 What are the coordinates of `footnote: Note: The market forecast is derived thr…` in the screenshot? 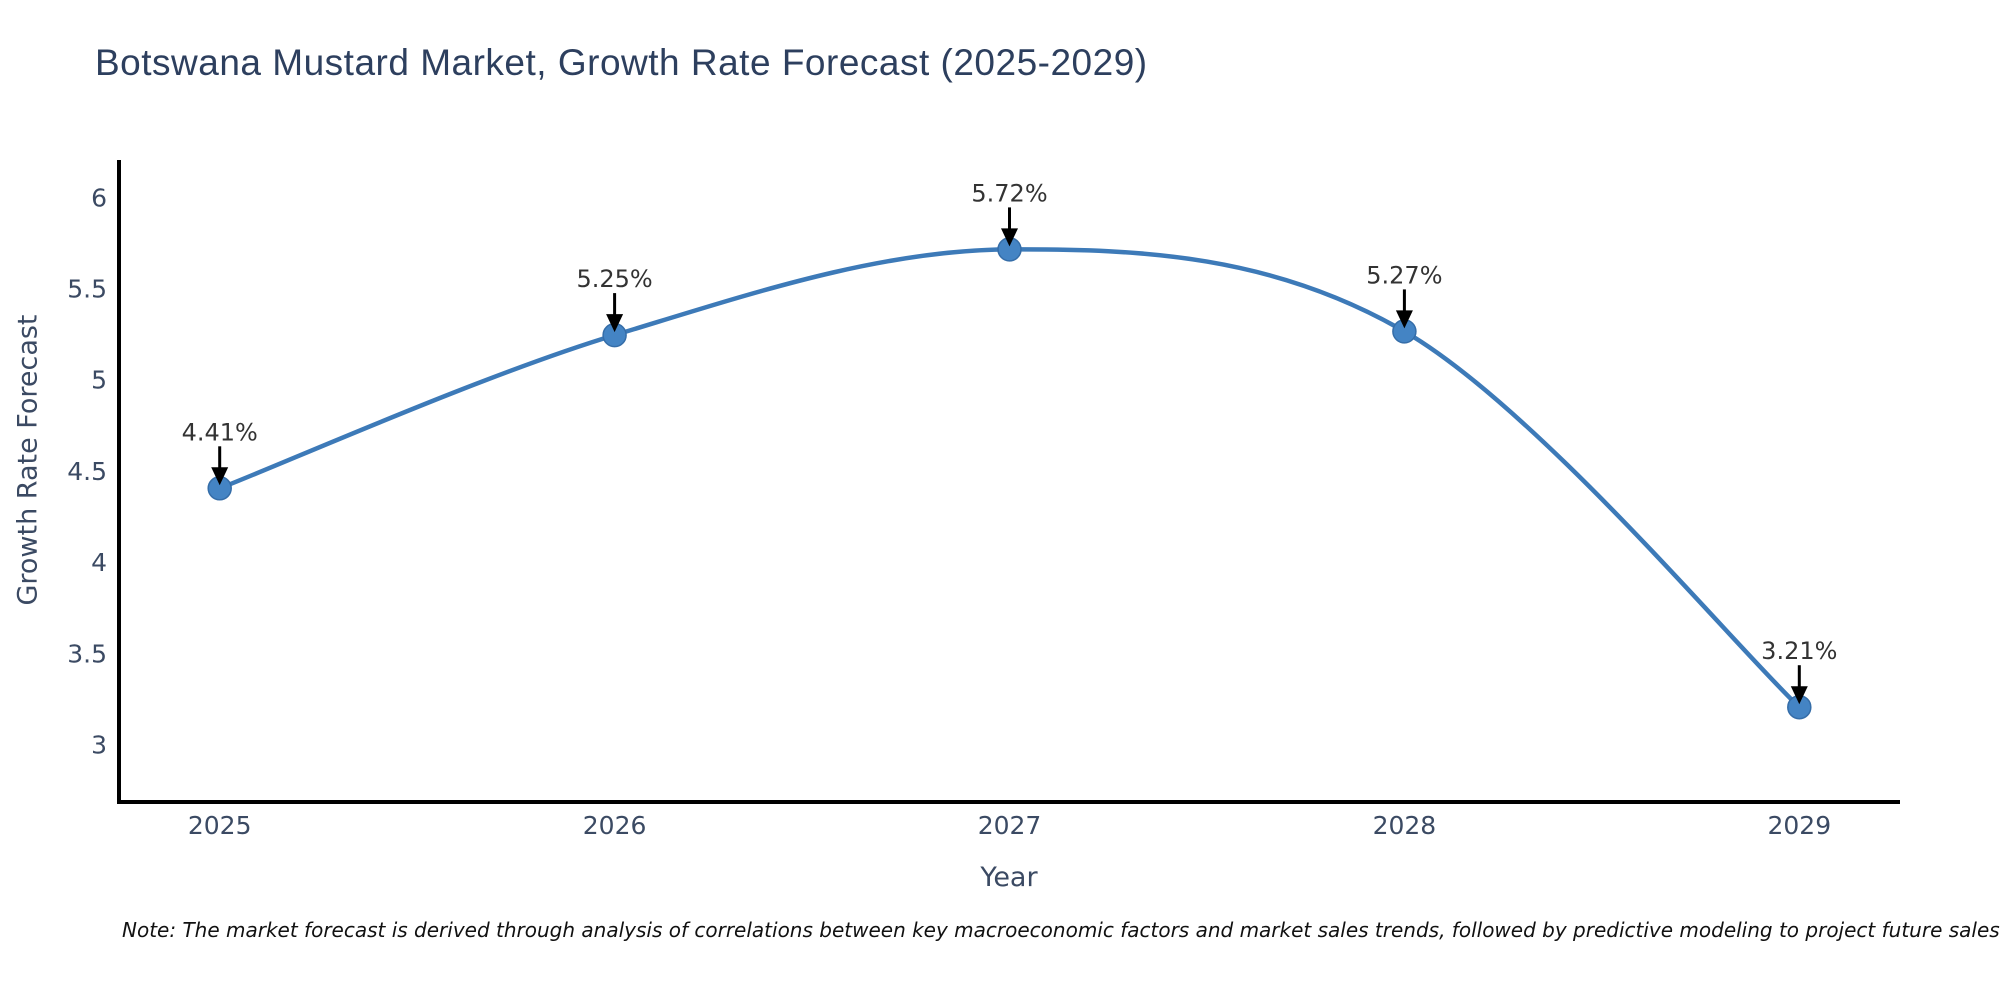 It's located at (1061, 930).